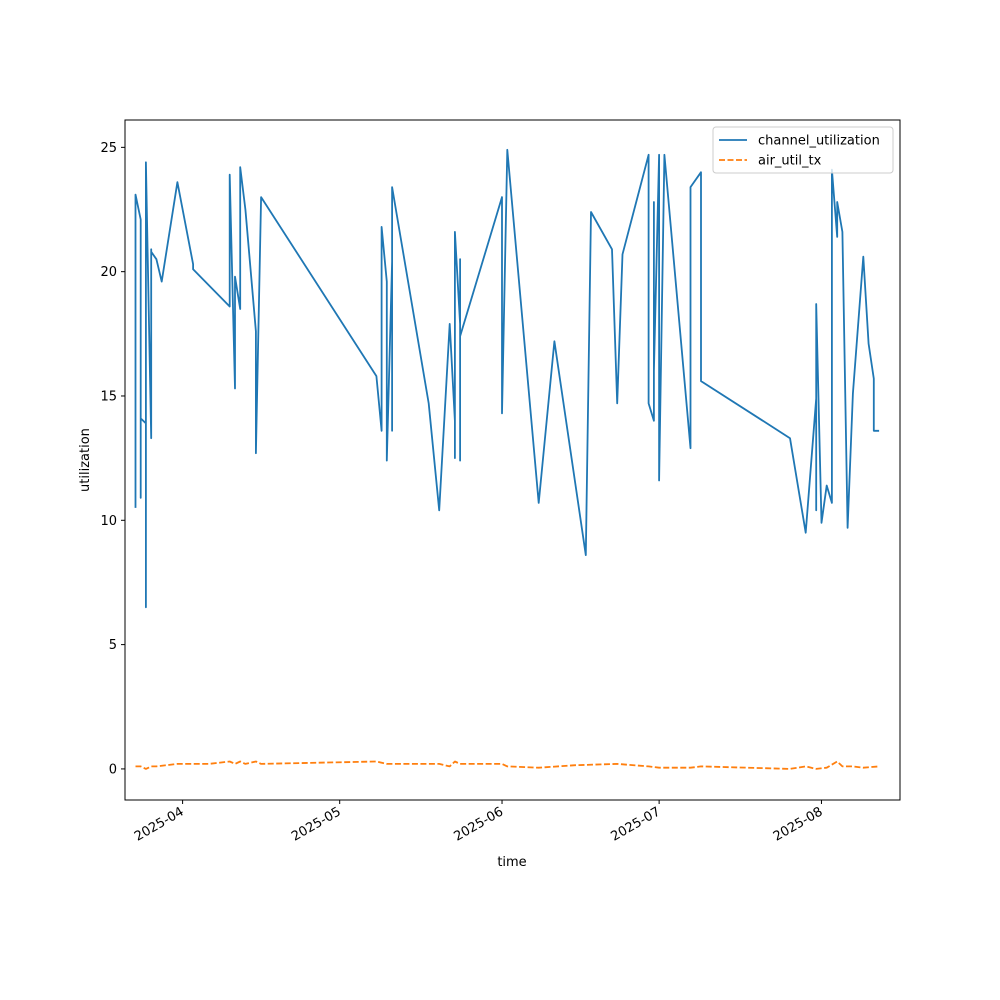 This screenshot has width=1000, height=1000. I want to click on legend-label-air_util_tx: air_util_tx, so click(790, 161).